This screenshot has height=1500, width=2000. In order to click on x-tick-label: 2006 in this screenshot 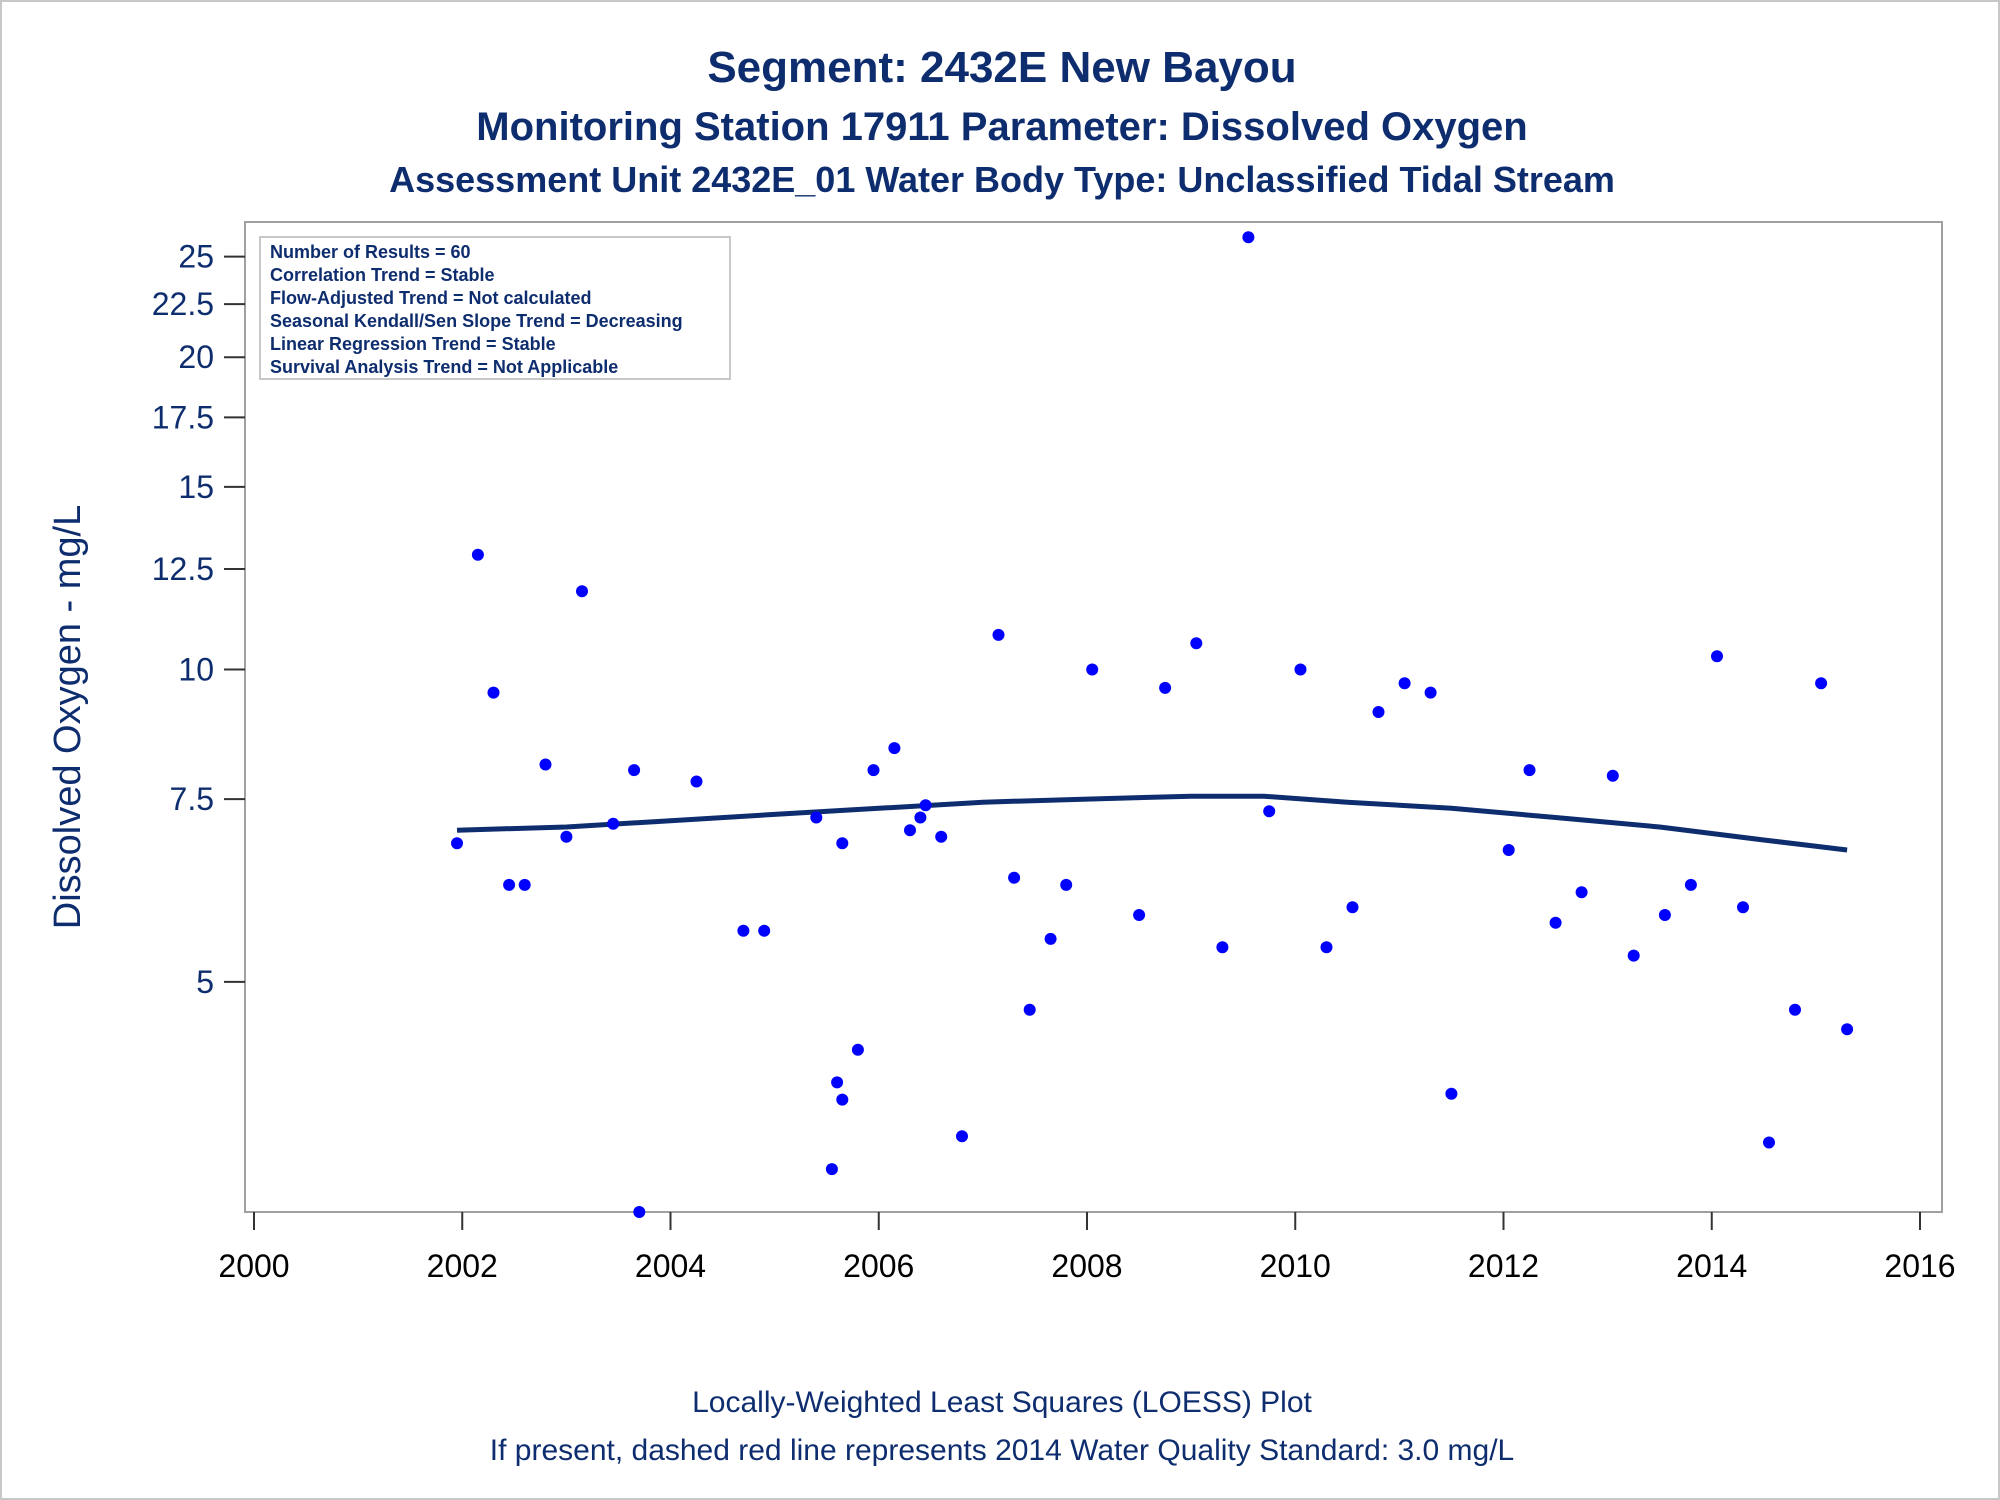, I will do `click(878, 1266)`.